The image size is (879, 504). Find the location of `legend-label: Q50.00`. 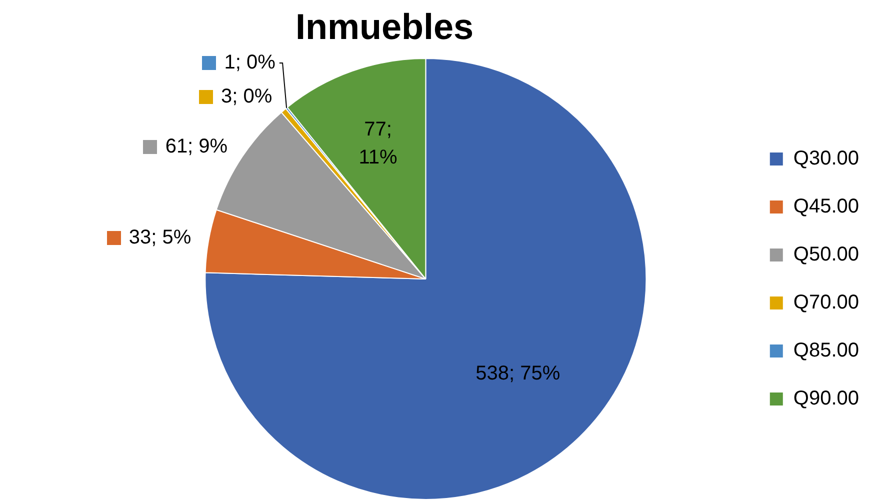

legend-label: Q50.00 is located at coordinates (826, 255).